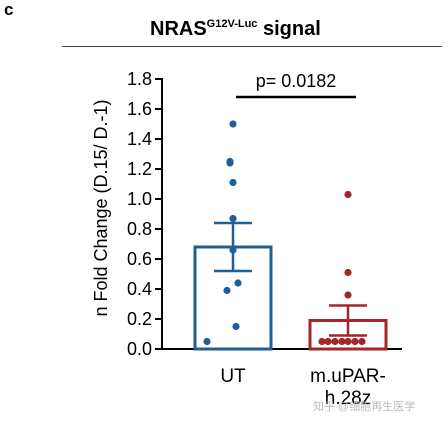  What do you see at coordinates (296, 81) in the screenshot?
I see `p-value-annotation: p= 0.0182` at bounding box center [296, 81].